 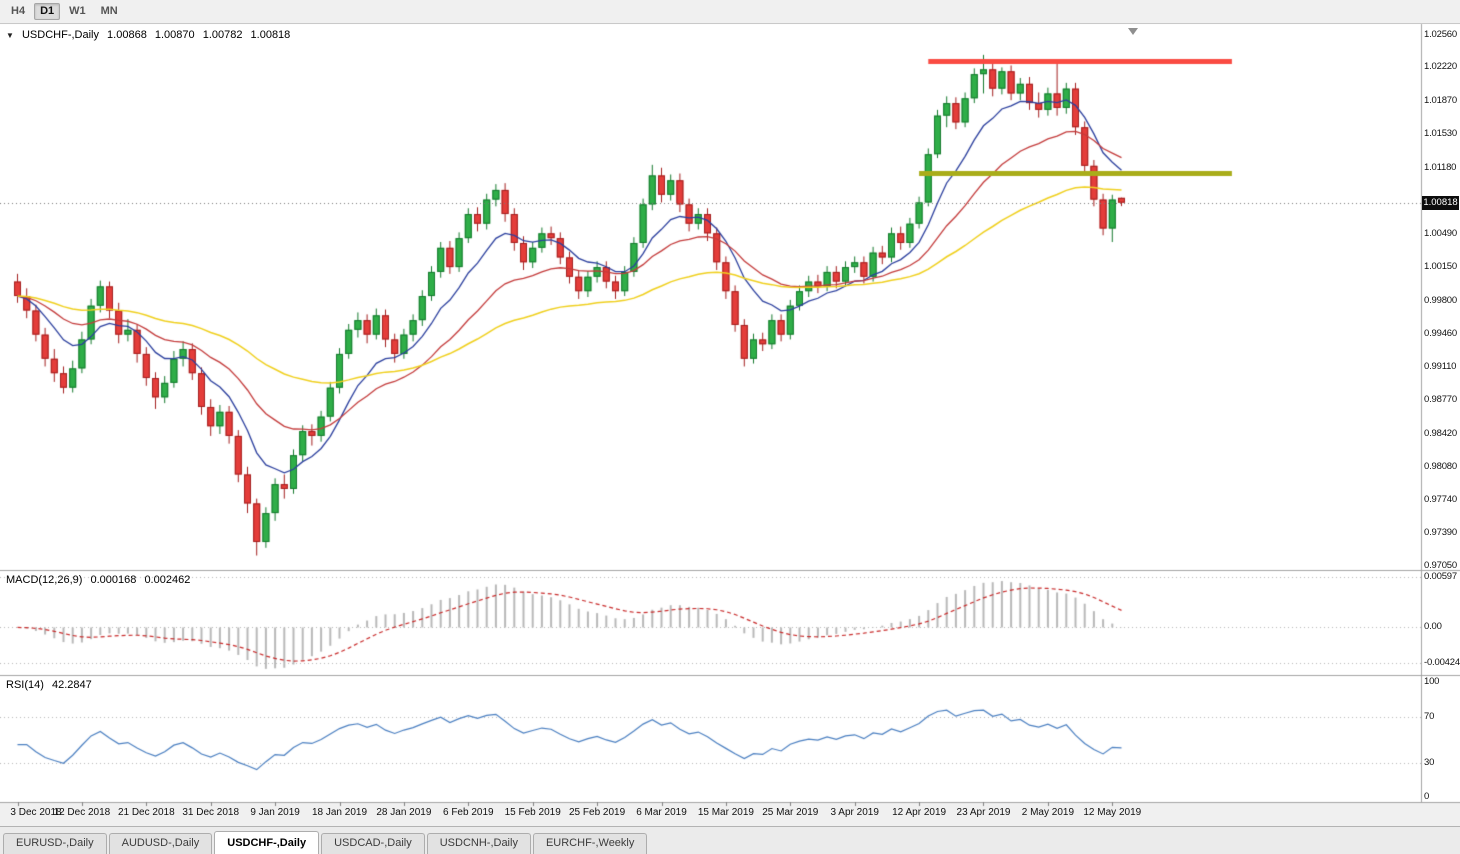 What do you see at coordinates (1440, 234) in the screenshot?
I see `price-axis-label: 1.00490` at bounding box center [1440, 234].